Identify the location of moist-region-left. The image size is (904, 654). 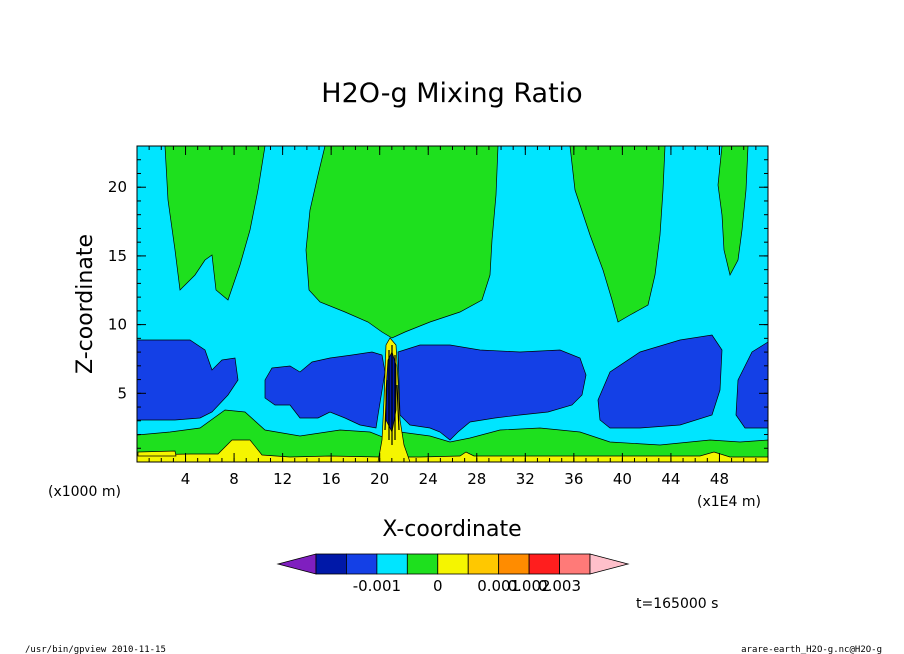
(215, 223).